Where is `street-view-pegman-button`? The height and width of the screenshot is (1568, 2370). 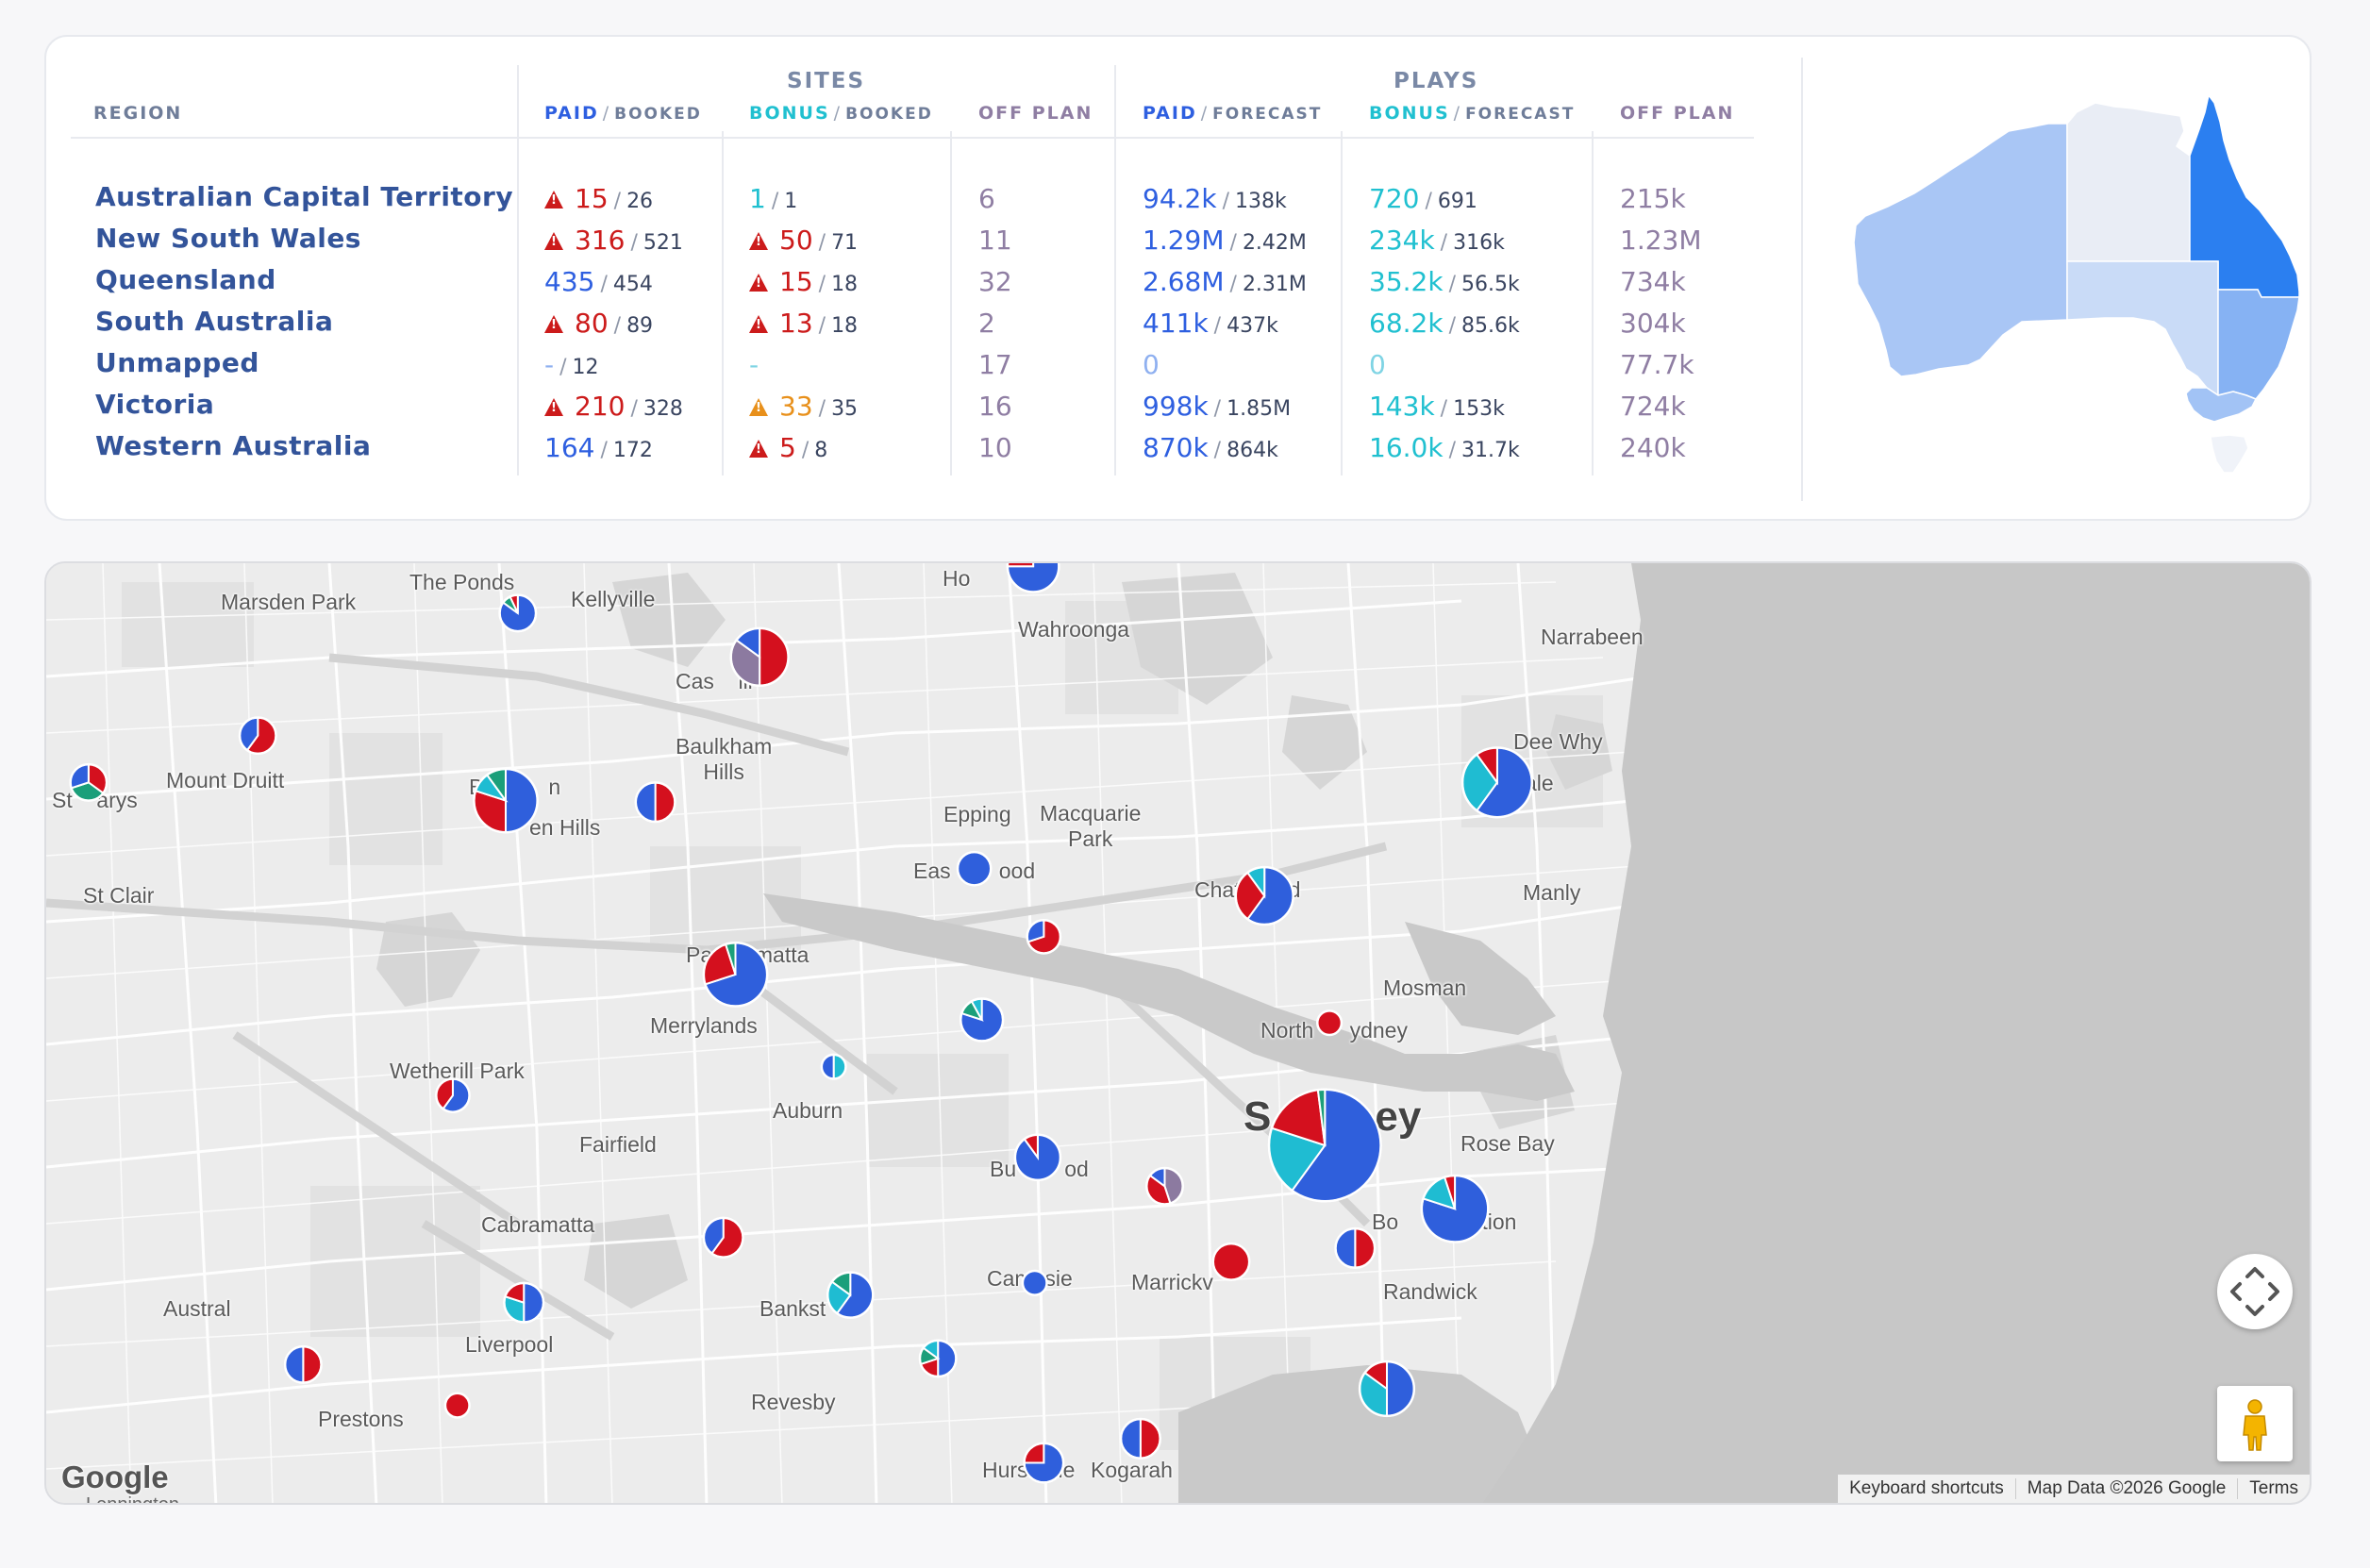 street-view-pegman-button is located at coordinates (2255, 1423).